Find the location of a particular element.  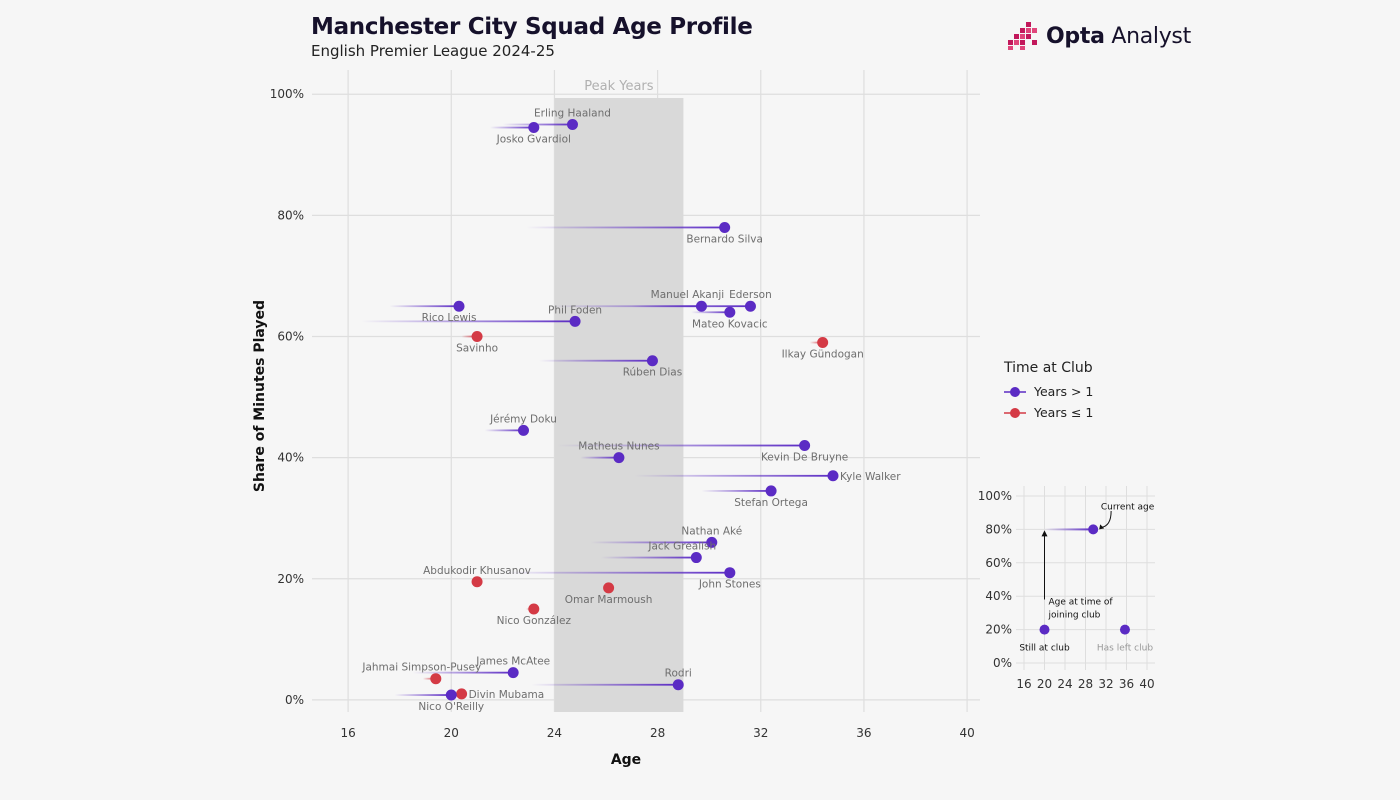

player-label: Nico O'Reilly is located at coordinates (451, 707).